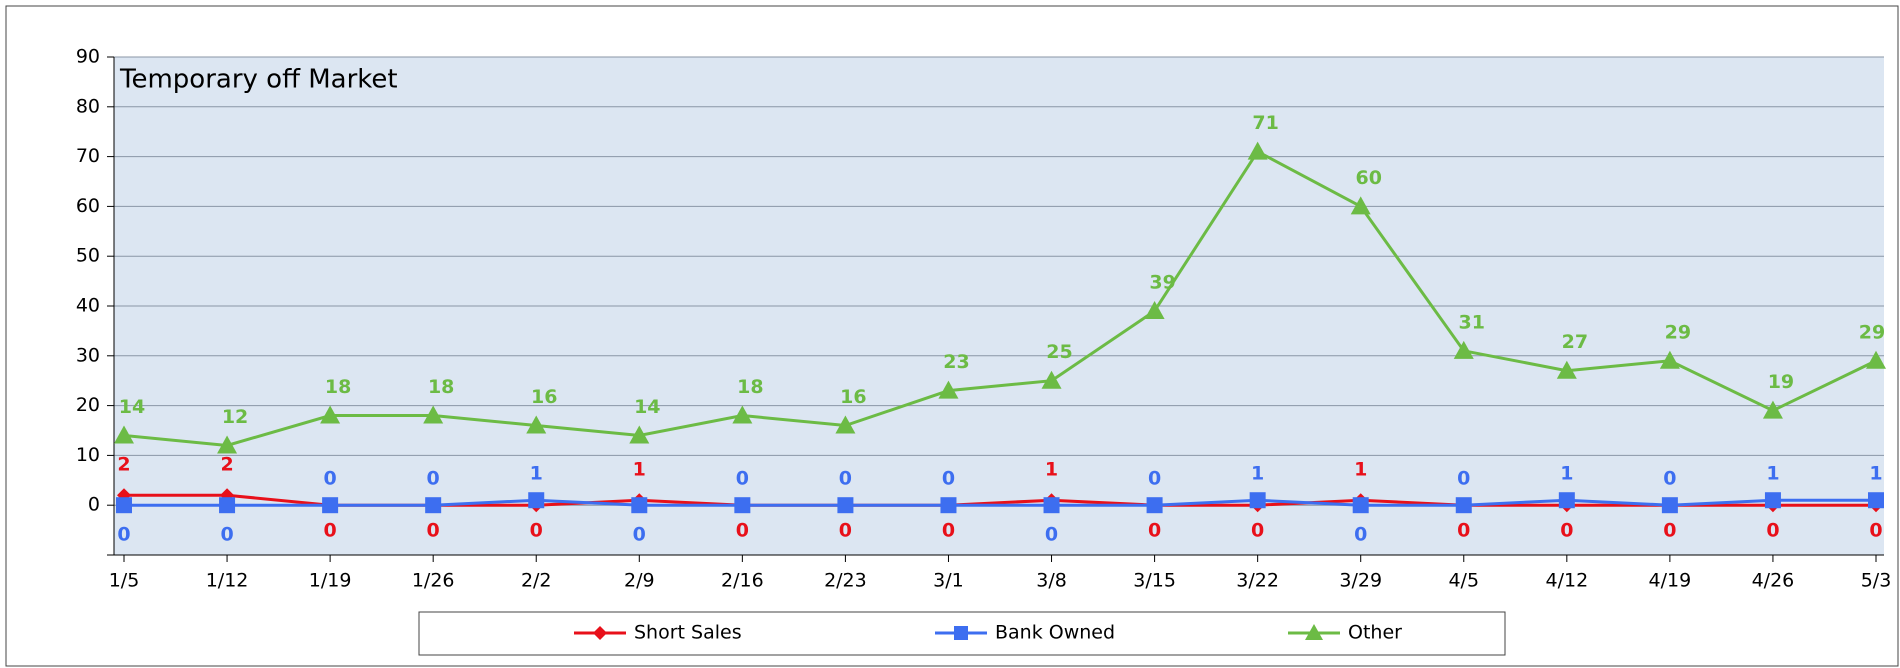  I want to click on x-tick-label: 2/23, so click(845, 581).